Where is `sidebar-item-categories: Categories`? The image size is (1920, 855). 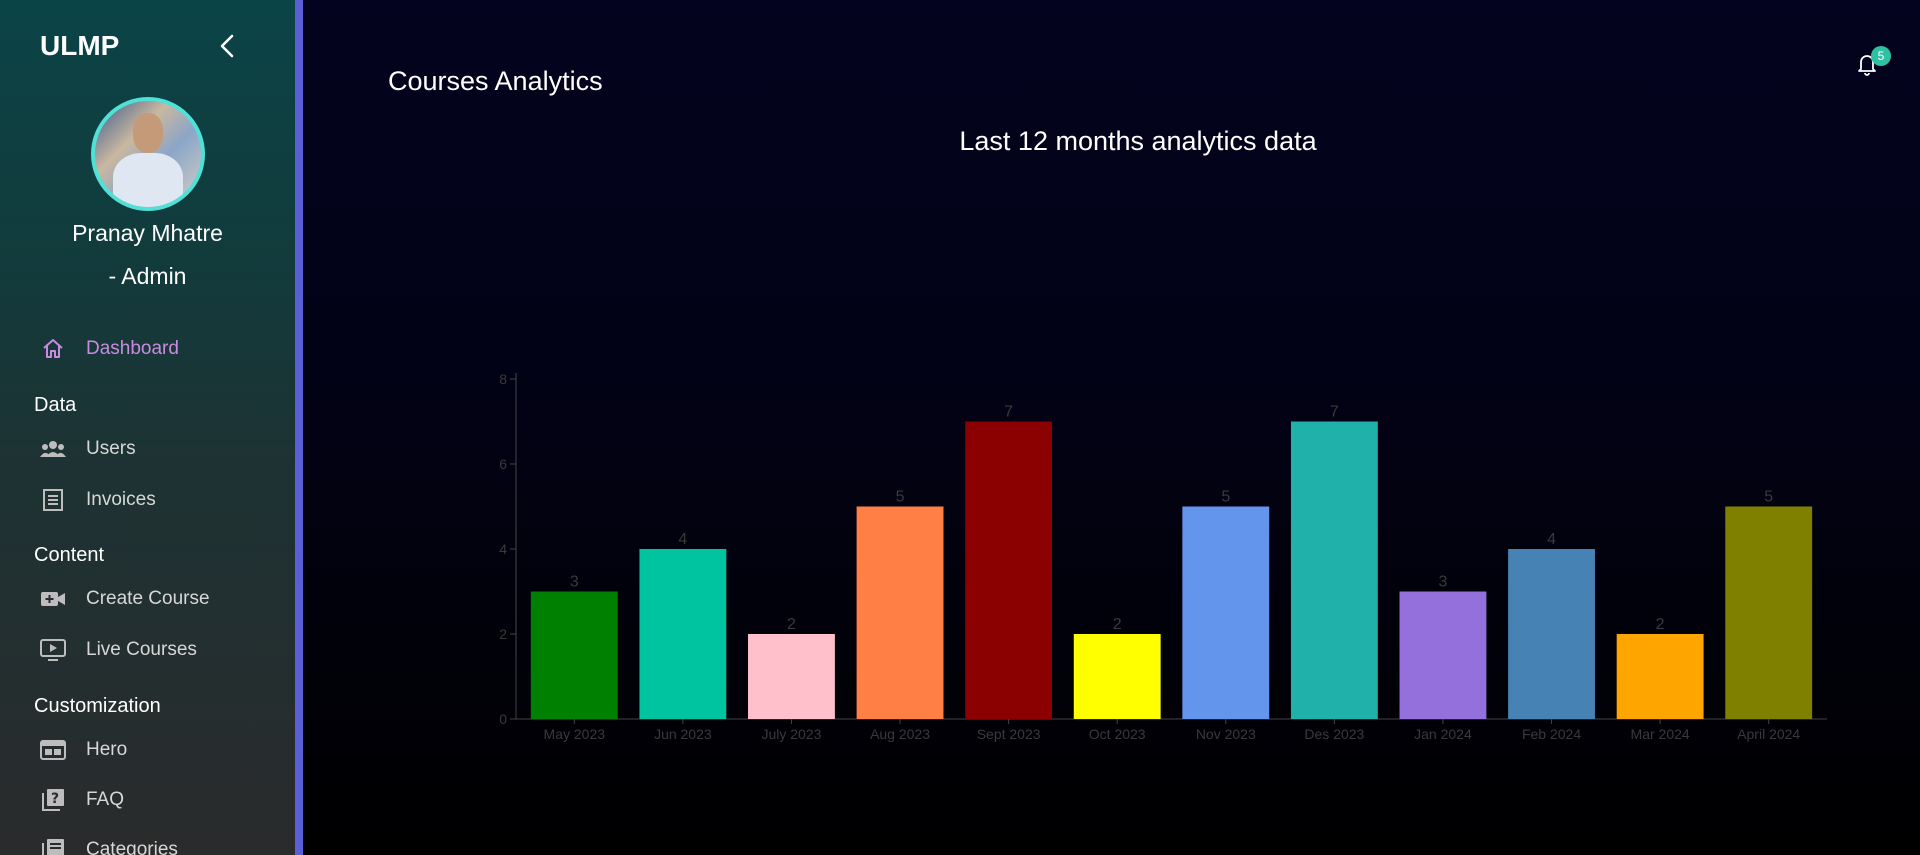 sidebar-item-categories: Categories is located at coordinates (109, 845).